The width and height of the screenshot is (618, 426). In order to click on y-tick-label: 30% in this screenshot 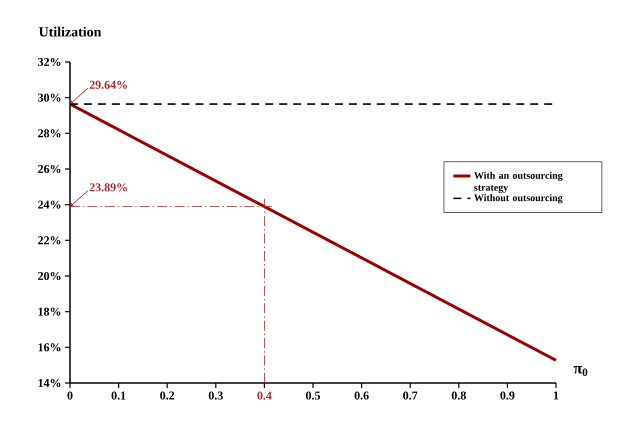, I will do `click(49, 98)`.